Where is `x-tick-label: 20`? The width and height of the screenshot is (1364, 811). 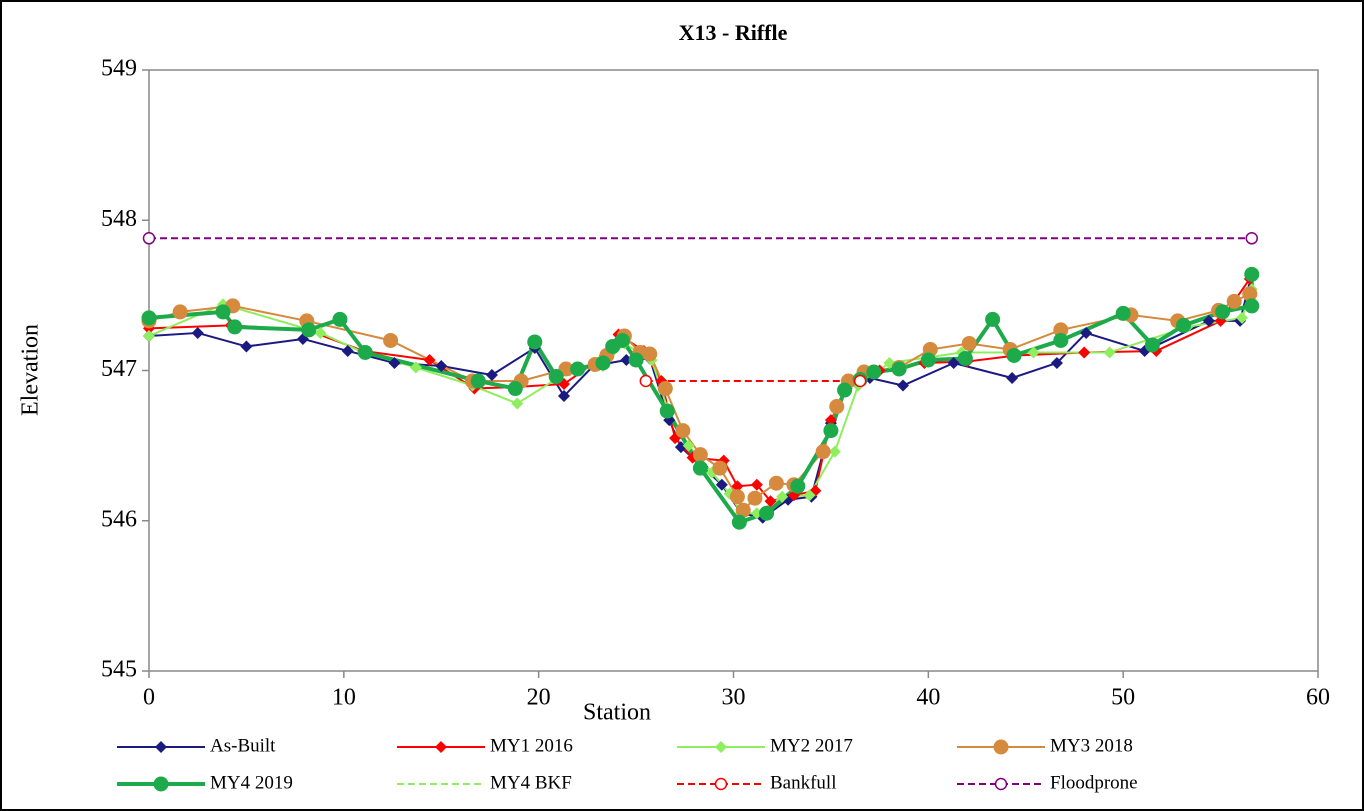 x-tick-label: 20 is located at coordinates (539, 698).